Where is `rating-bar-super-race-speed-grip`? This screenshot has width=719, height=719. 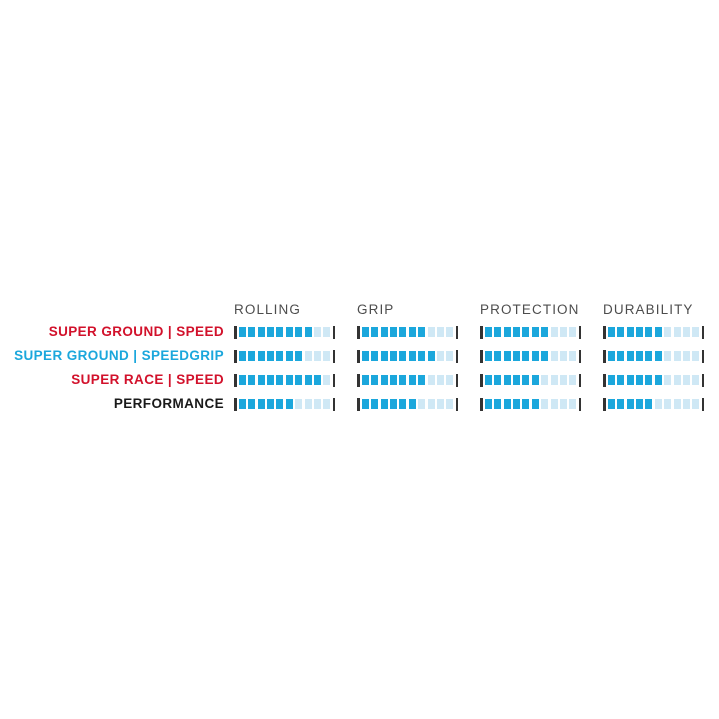
rating-bar-super-race-speed-grip is located at coordinates (418, 380).